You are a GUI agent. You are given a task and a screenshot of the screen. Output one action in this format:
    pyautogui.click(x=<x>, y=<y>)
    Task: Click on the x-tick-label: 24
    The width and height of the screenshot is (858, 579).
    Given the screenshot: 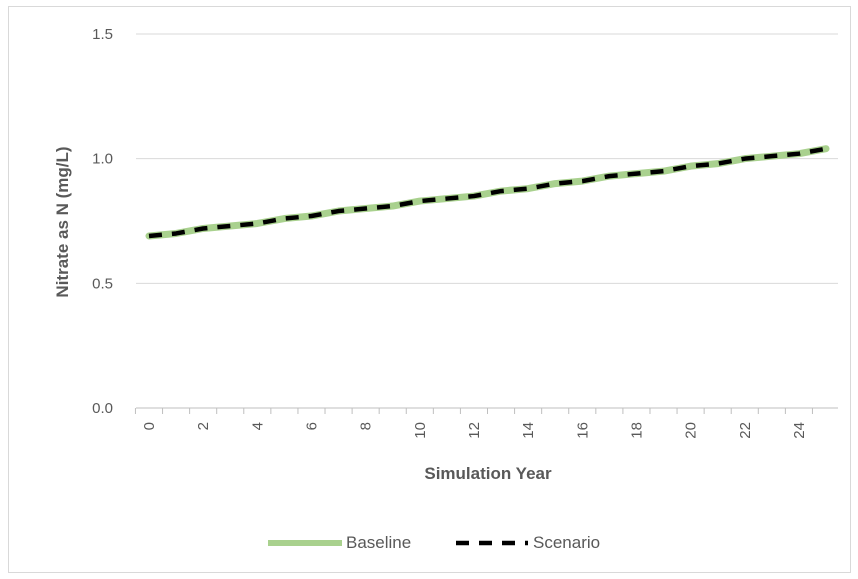 What is the action you would take?
    pyautogui.click(x=799, y=430)
    